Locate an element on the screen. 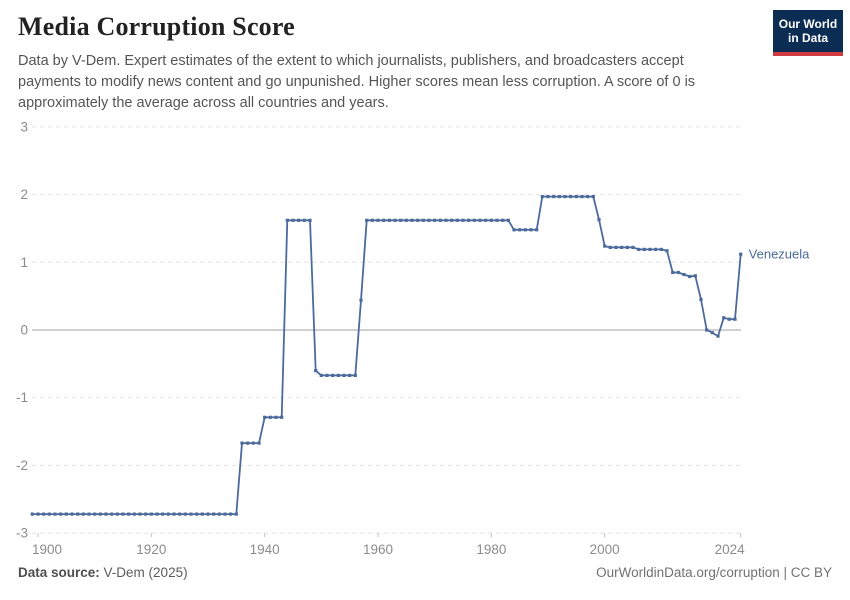  owid-logo: Our World in Data is located at coordinates (808, 33).